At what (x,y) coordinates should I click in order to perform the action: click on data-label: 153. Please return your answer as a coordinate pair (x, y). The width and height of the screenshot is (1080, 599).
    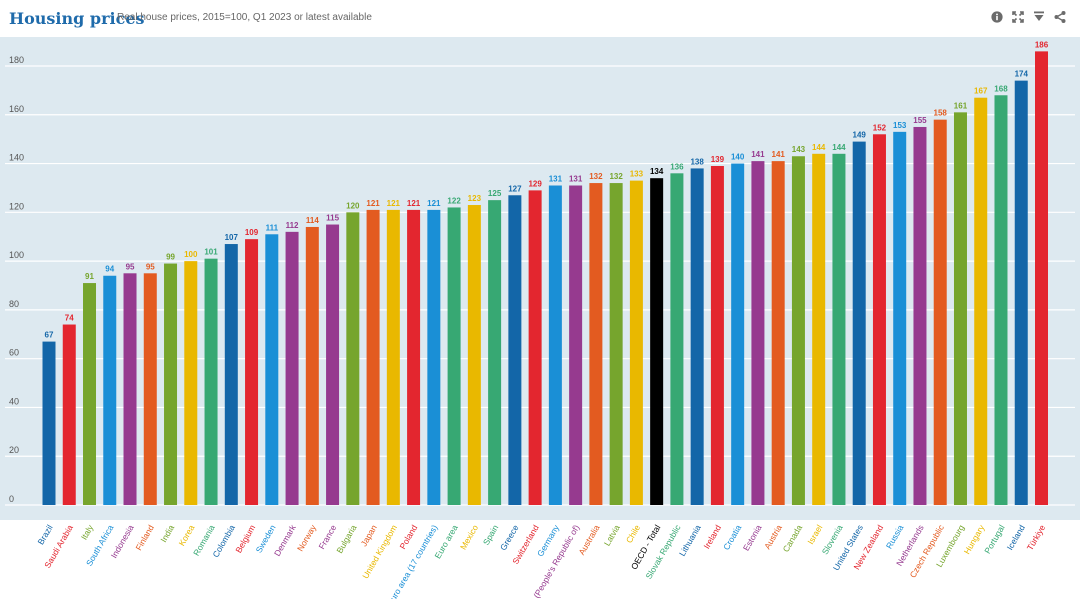
    Looking at the image, I should click on (900, 125).